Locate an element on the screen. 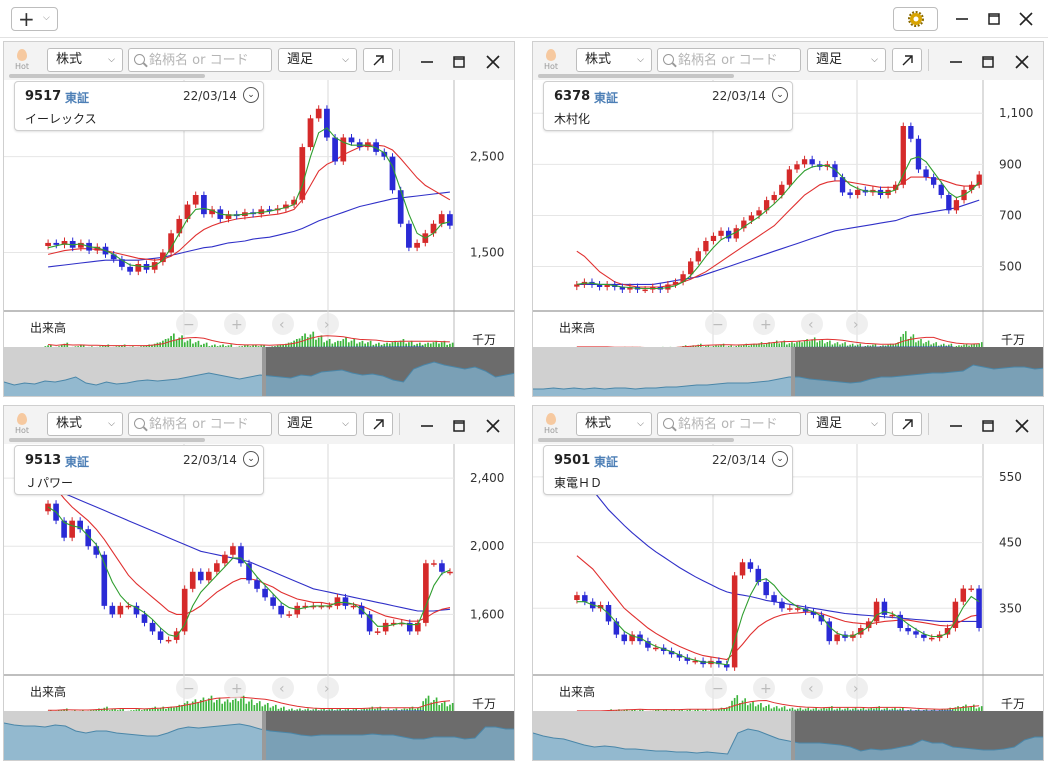 The image size is (1048, 768). security-type-value: 株式 is located at coordinates (69, 423).